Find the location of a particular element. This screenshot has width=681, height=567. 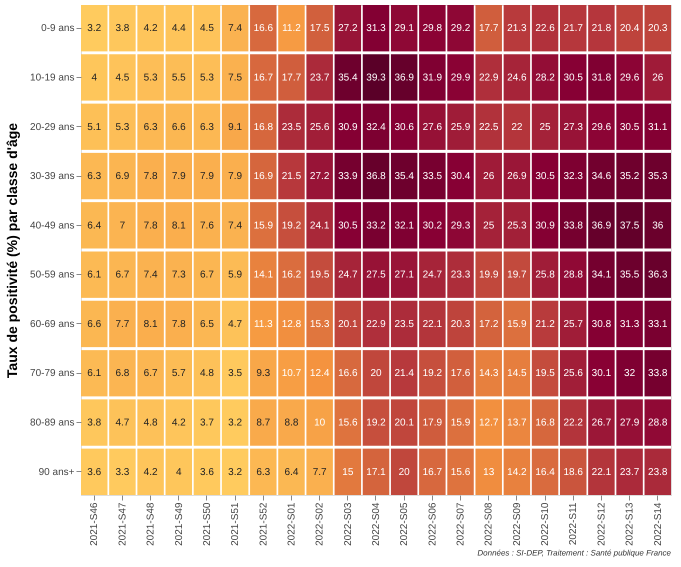

x-tick-label: 2022-S14 is located at coordinates (658, 524).